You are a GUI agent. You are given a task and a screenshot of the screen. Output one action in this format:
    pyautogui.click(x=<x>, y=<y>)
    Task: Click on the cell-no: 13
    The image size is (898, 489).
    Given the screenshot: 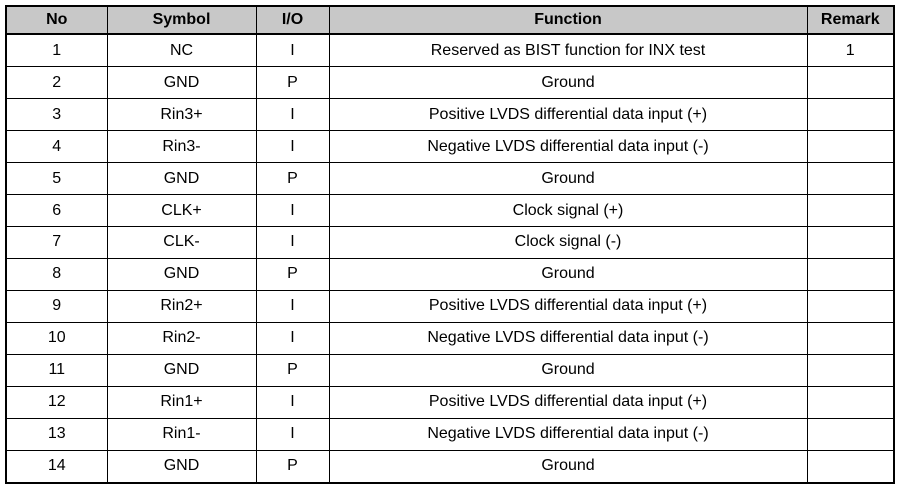 What is the action you would take?
    pyautogui.click(x=56, y=434)
    